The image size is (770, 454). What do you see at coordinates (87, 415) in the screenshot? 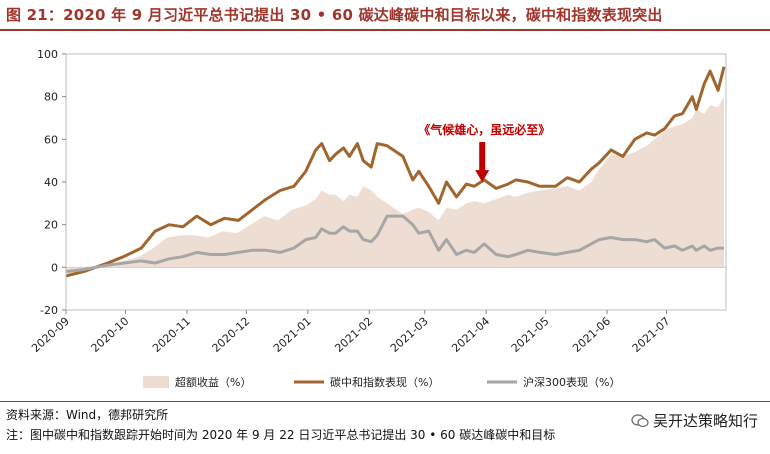
I see `source-note: 资料来源：Wind，德邦研究所` at bounding box center [87, 415].